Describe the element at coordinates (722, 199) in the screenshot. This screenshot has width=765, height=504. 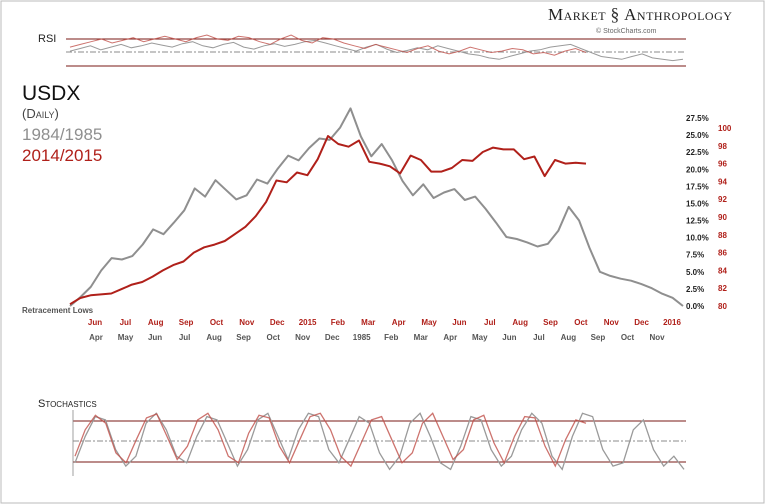
I see `y-tick-index: 92` at that location.